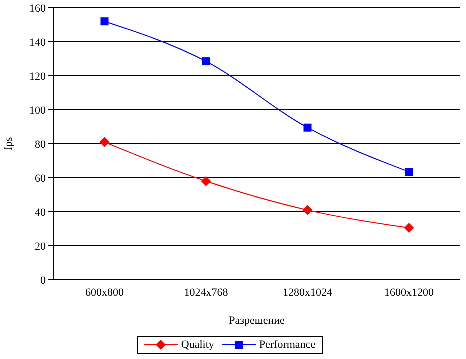 The image size is (466, 359). I want to click on x-tick-label: 1280x1024, so click(308, 292).